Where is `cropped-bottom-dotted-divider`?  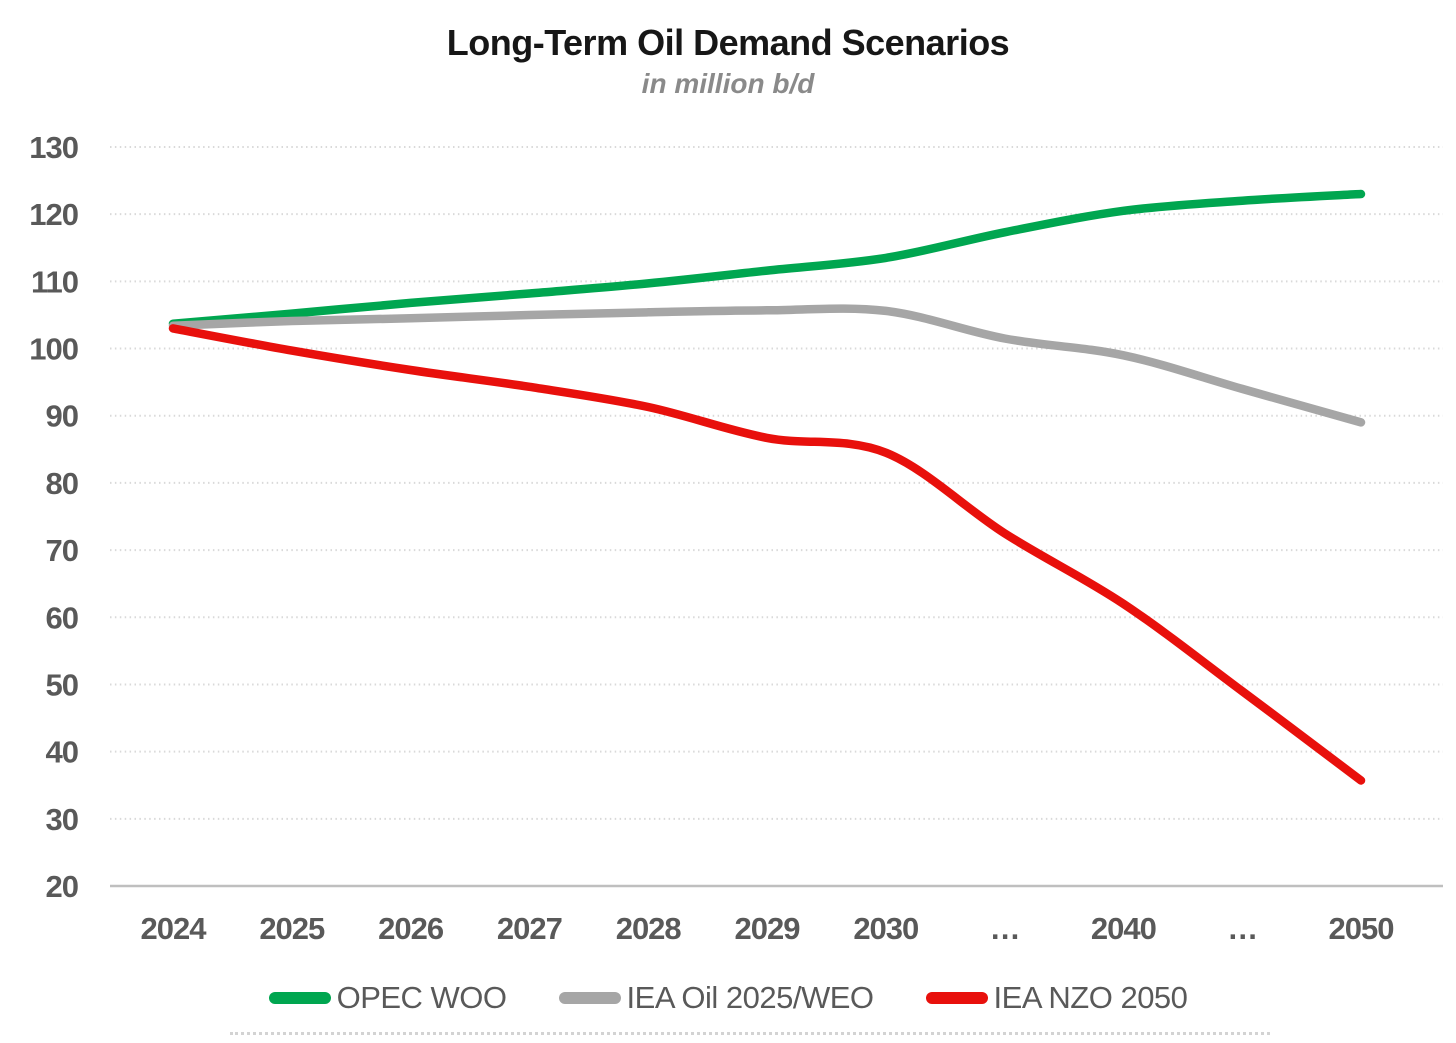 cropped-bottom-dotted-divider is located at coordinates (750, 1037).